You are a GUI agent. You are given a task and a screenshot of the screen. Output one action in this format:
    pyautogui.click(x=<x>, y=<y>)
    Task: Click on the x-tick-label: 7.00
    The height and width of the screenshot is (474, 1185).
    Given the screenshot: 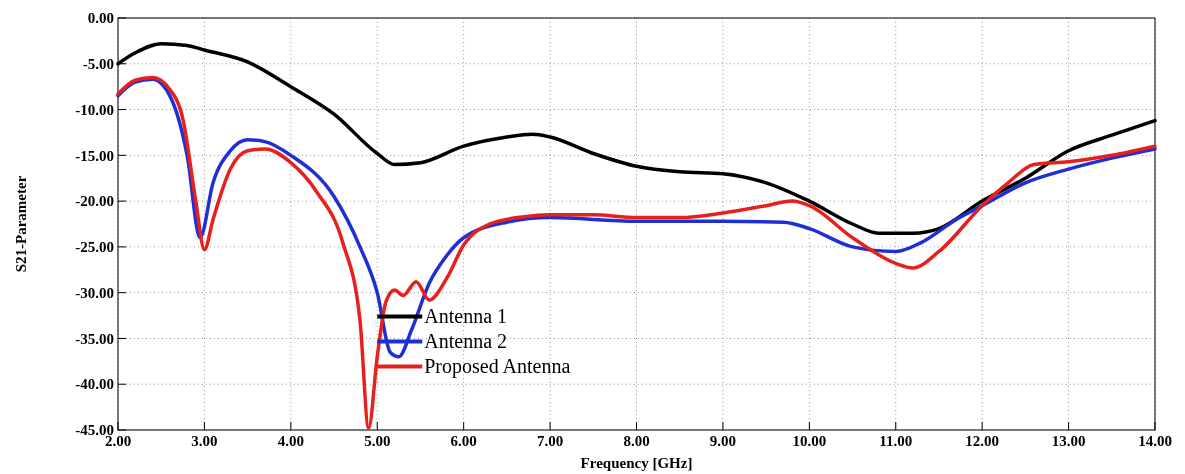 What is the action you would take?
    pyautogui.click(x=550, y=441)
    